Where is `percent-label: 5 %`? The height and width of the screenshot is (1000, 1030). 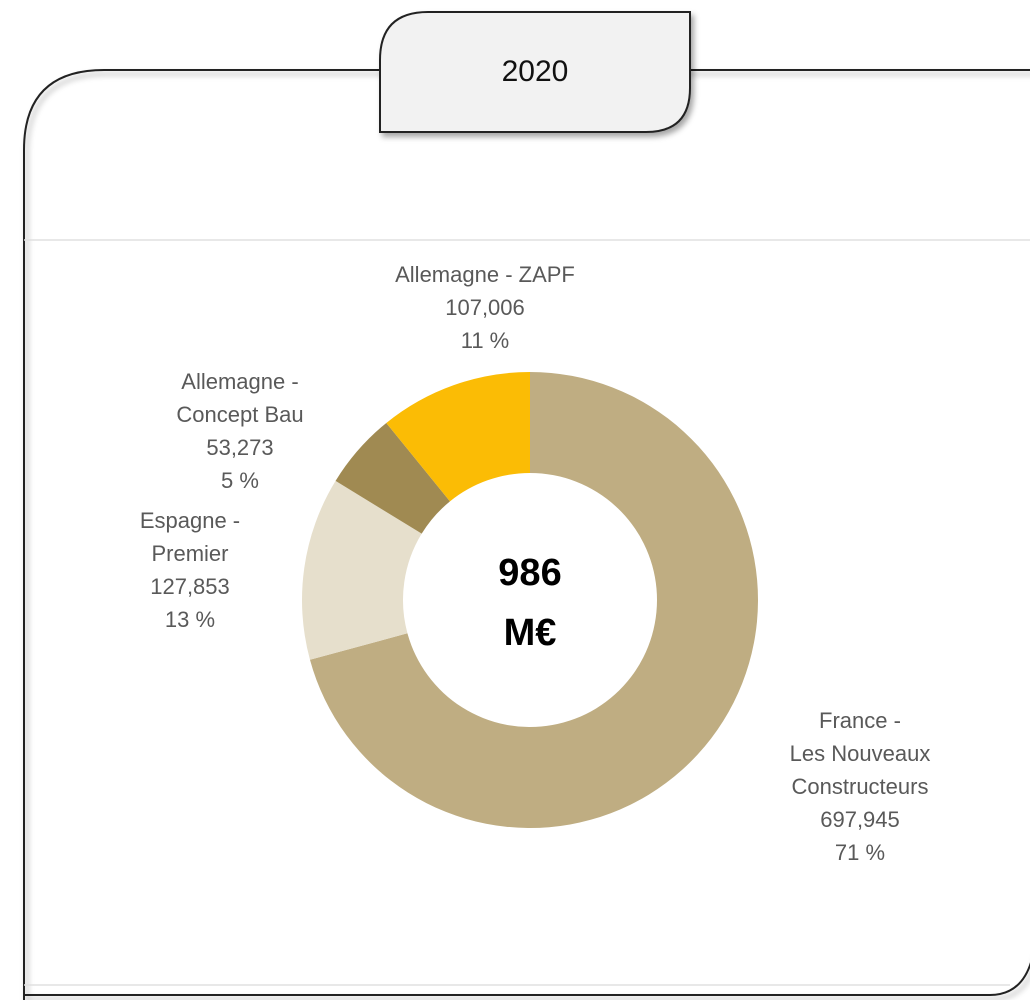 percent-label: 5 % is located at coordinates (240, 480).